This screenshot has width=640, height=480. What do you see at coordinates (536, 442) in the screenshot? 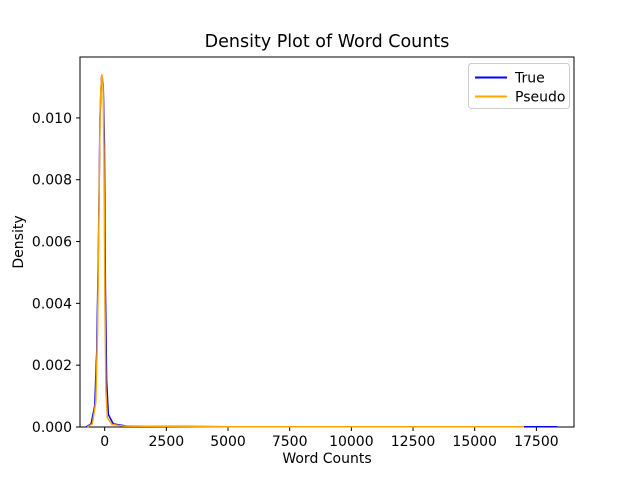
I see `x-tick-label: 17500` at bounding box center [536, 442].